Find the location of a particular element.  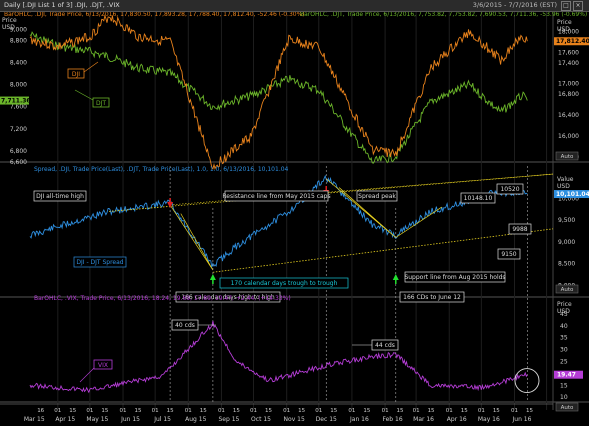

x-month-label: Aug 15 is located at coordinates (195, 419).